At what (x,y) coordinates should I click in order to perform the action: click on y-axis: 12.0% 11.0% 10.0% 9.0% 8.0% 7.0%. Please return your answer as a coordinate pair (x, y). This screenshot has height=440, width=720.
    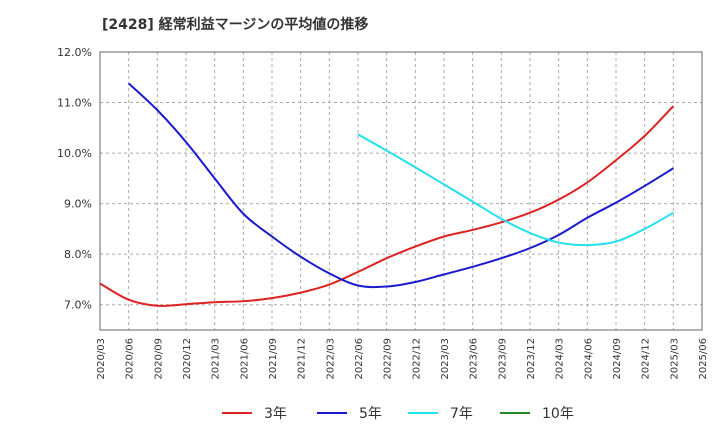
    Looking at the image, I should click on (74, 179).